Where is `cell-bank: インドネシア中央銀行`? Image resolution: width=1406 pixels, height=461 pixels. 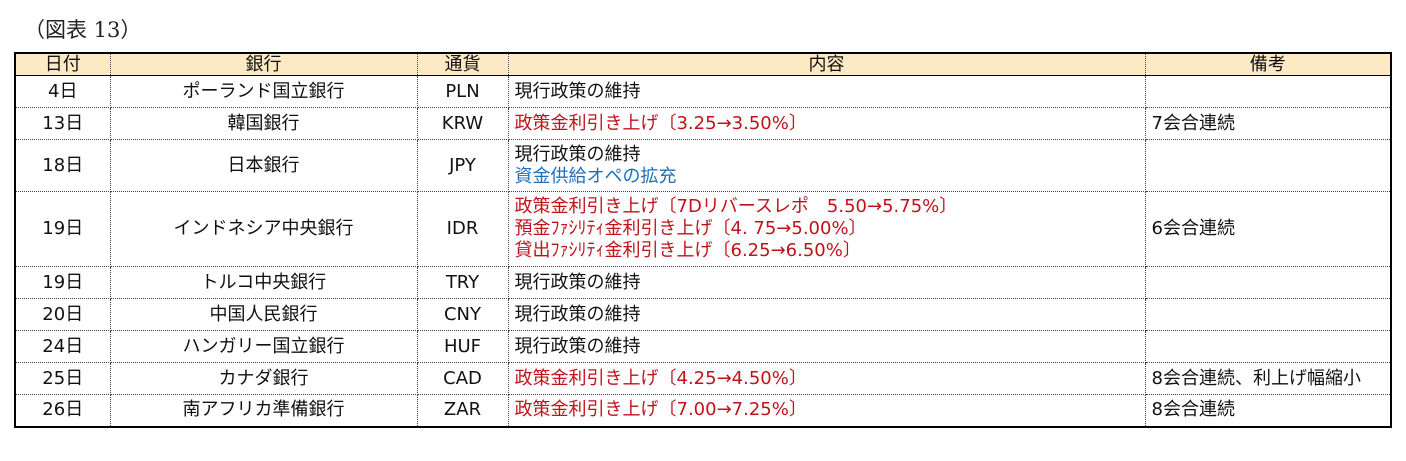
cell-bank: インドネシア中央銀行 is located at coordinates (263, 229).